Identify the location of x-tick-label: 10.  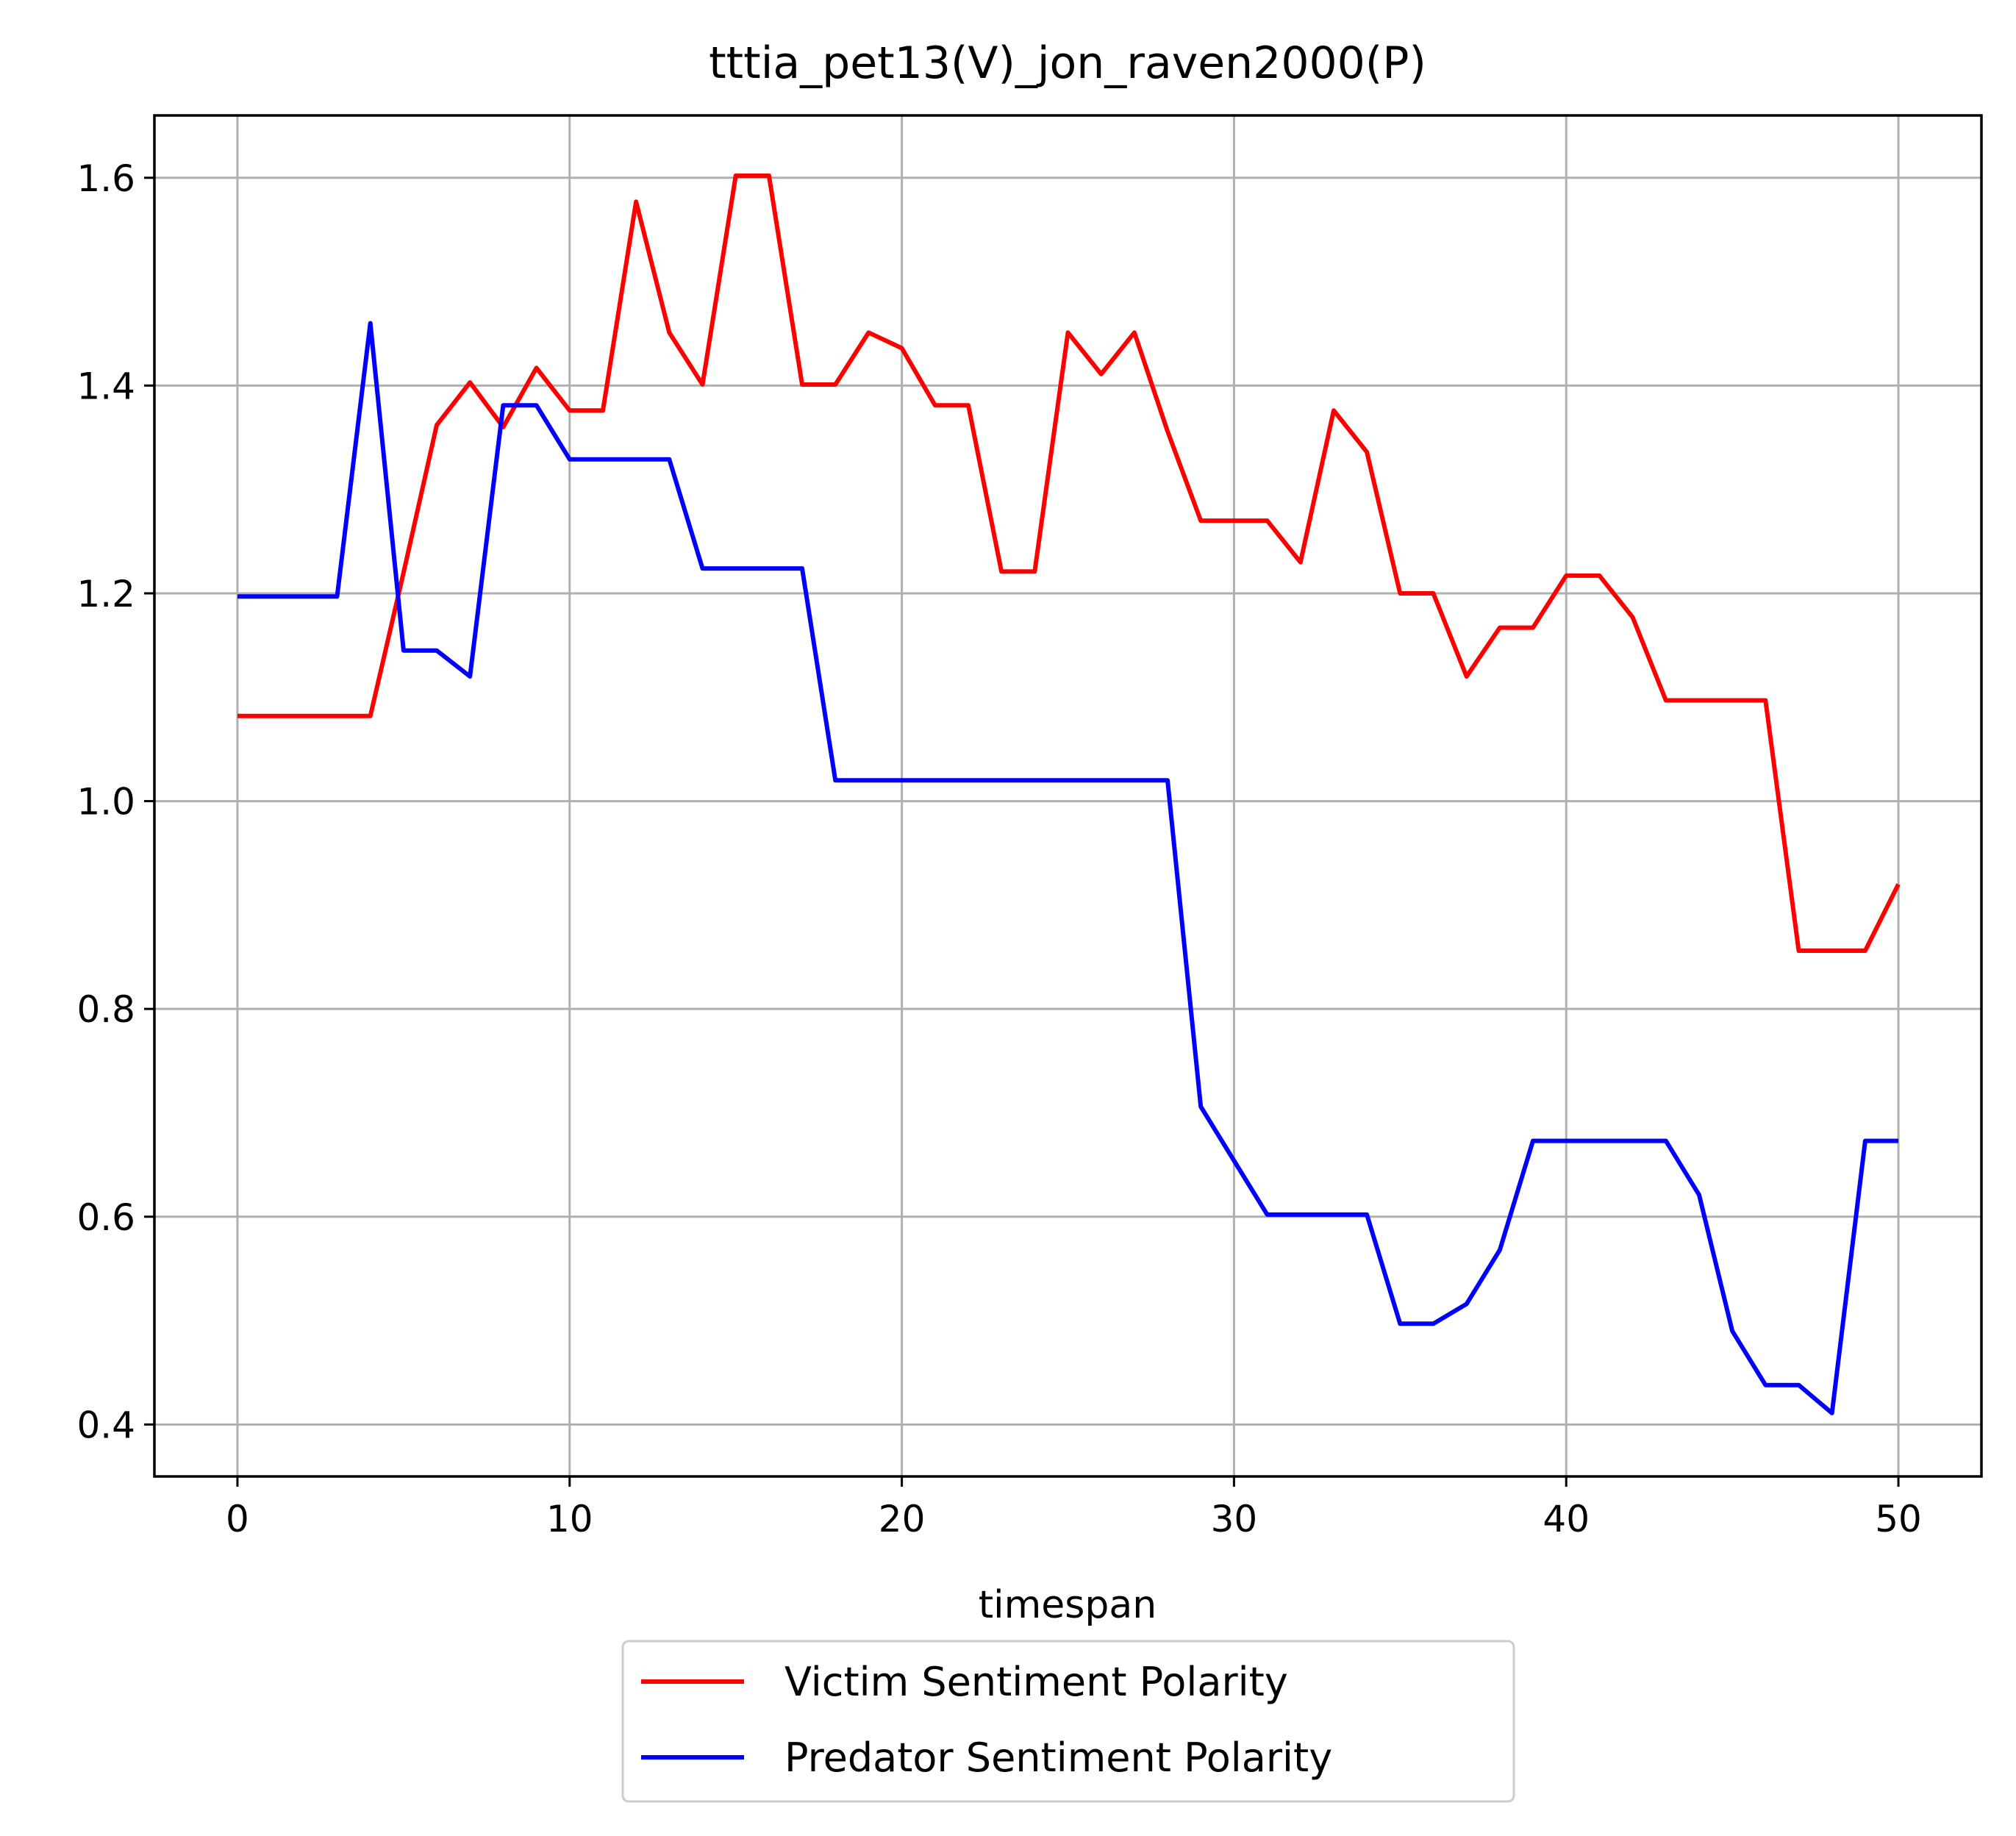
(570, 1519).